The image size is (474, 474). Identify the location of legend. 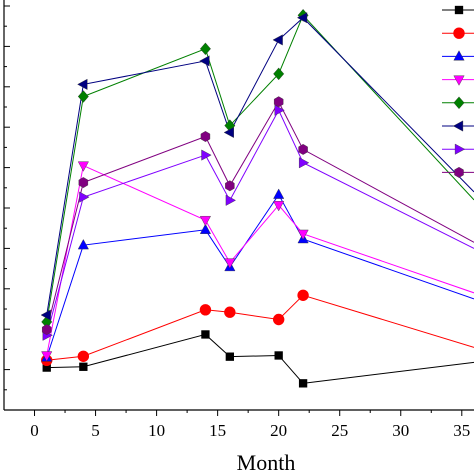
(458, 91).